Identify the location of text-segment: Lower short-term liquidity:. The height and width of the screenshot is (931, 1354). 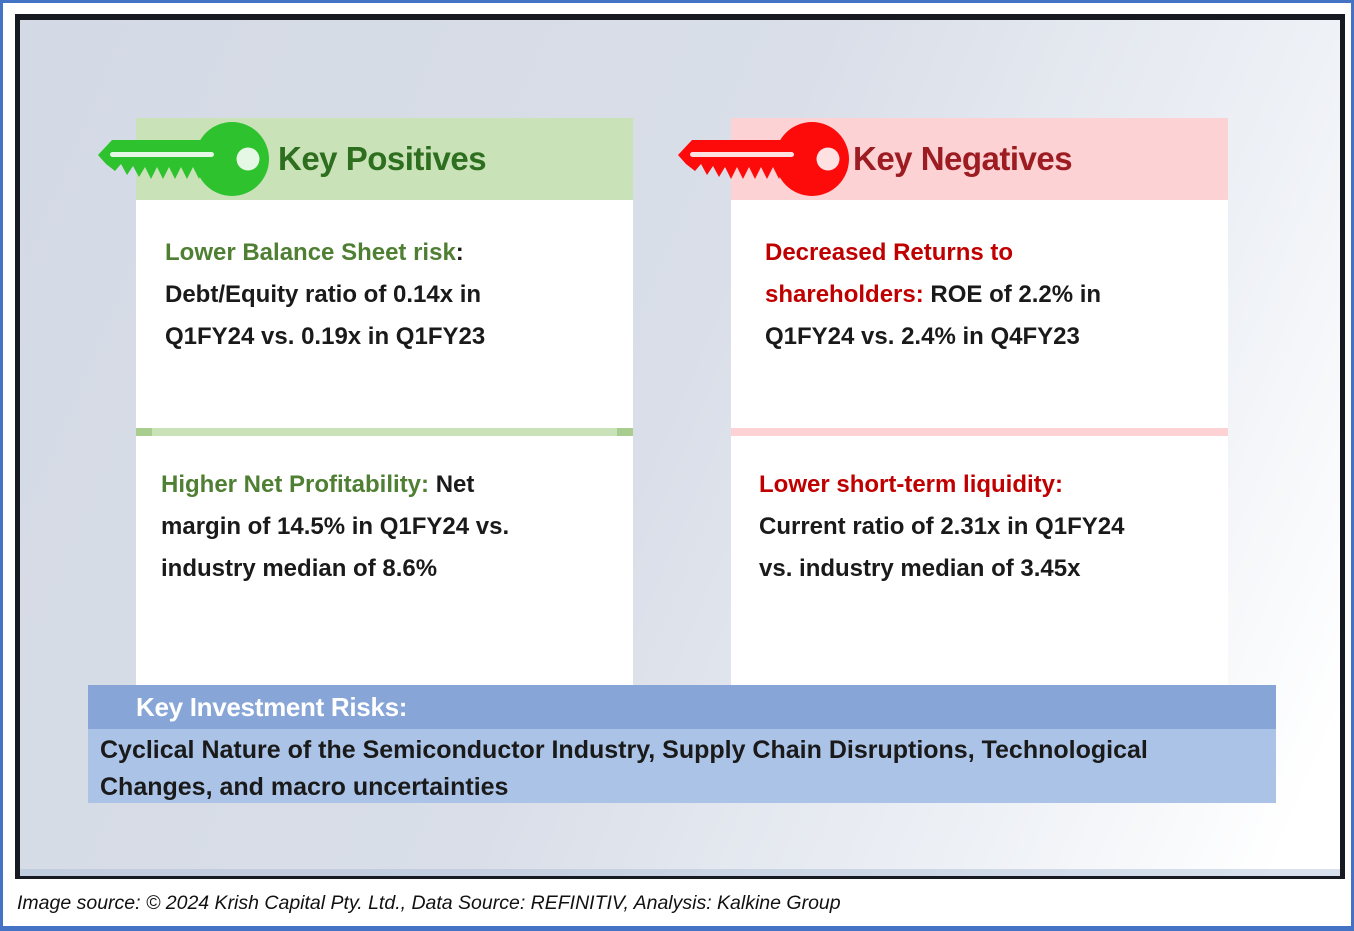
(911, 484).